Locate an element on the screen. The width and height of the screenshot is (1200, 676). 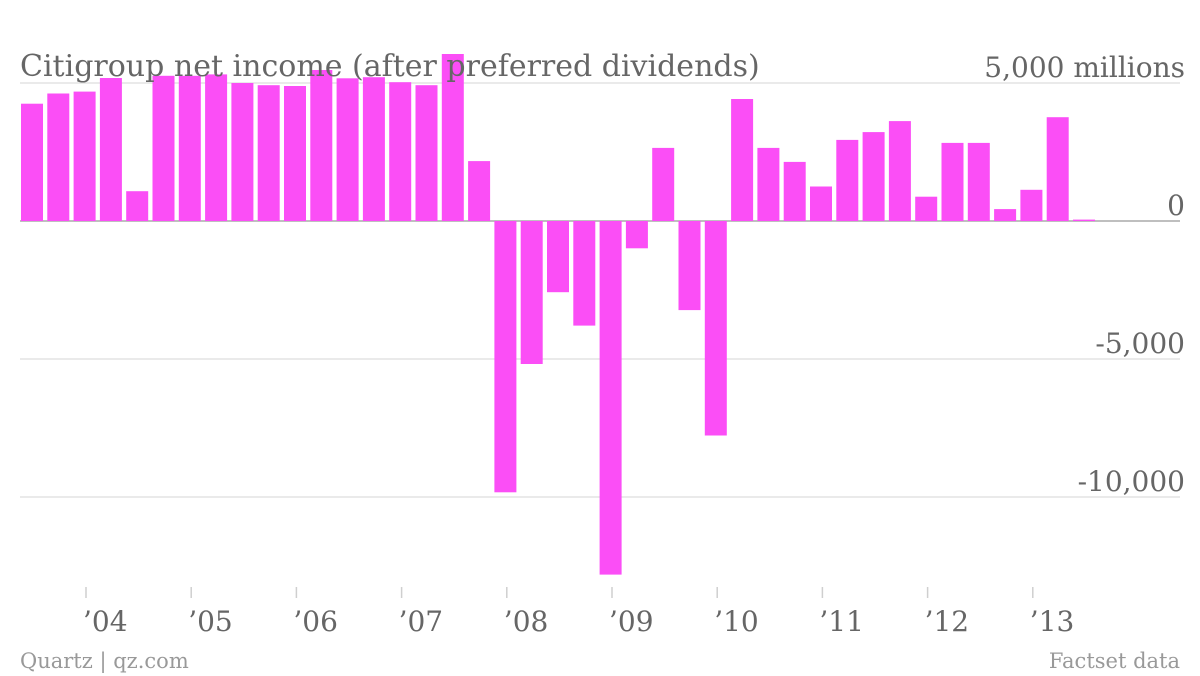
x-tick-label: ’11 is located at coordinates (841, 621).